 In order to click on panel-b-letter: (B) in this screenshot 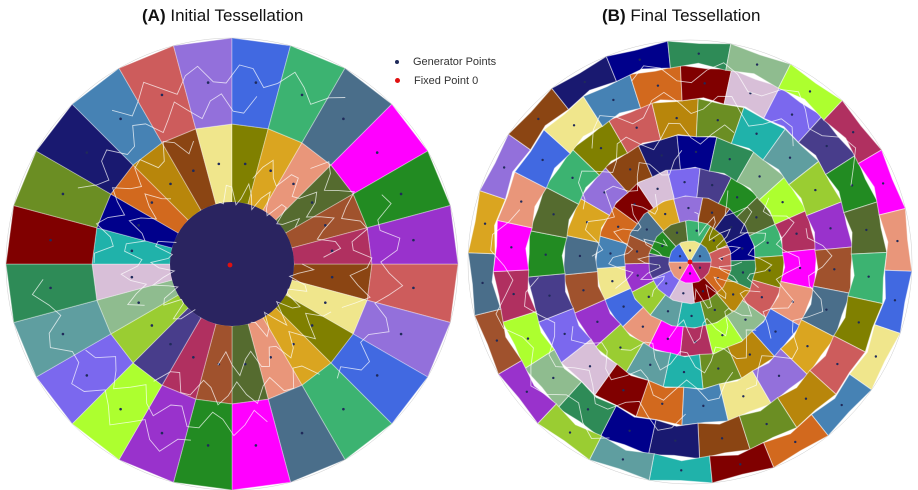, I will do `click(614, 15)`.